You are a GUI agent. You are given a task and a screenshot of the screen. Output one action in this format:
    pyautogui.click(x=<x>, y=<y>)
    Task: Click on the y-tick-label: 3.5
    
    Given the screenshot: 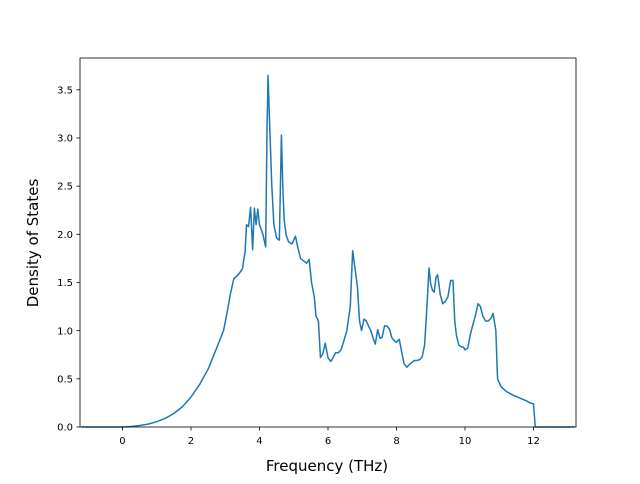 What is the action you would take?
    pyautogui.click(x=65, y=90)
    